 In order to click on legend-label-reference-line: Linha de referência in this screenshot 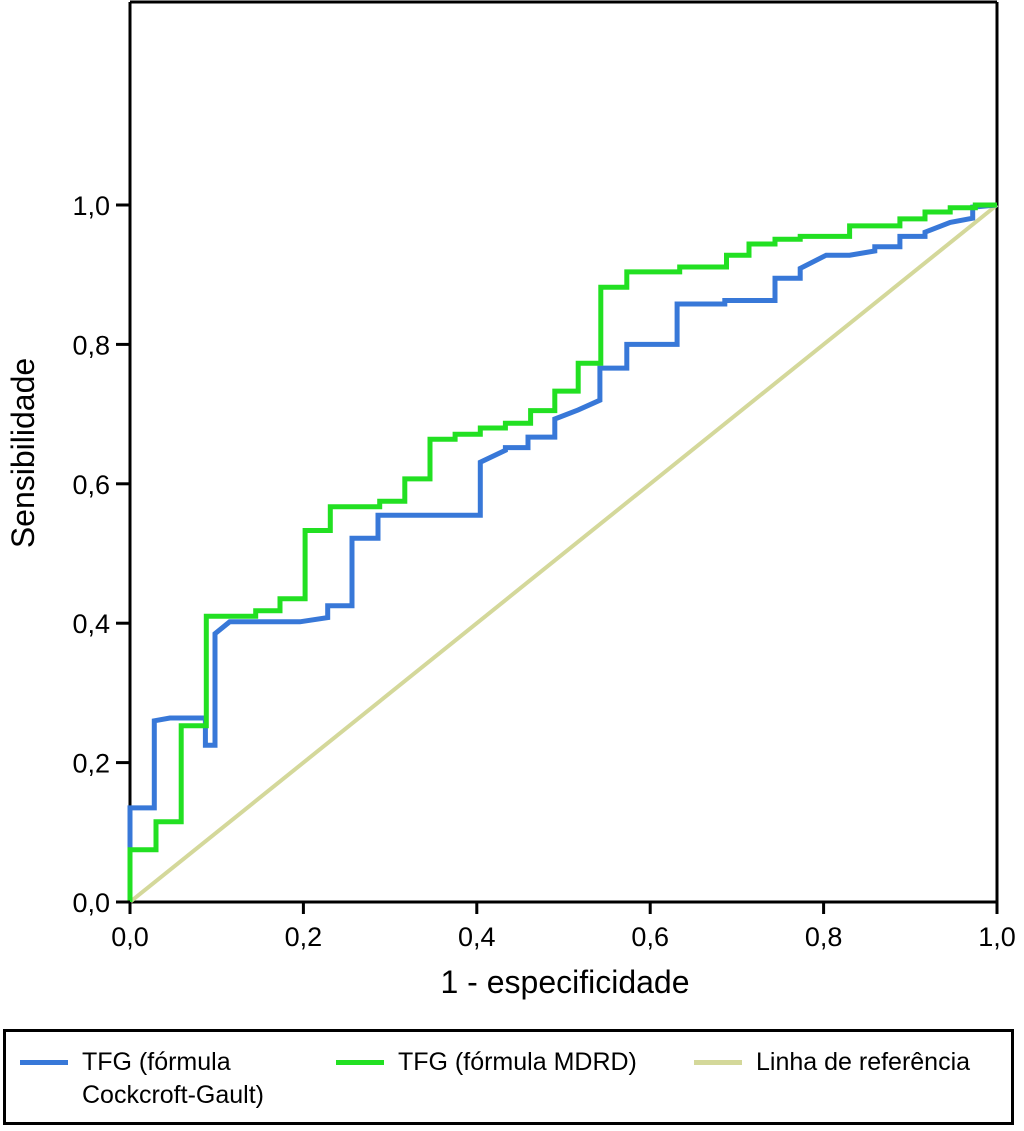, I will do `click(863, 1062)`.